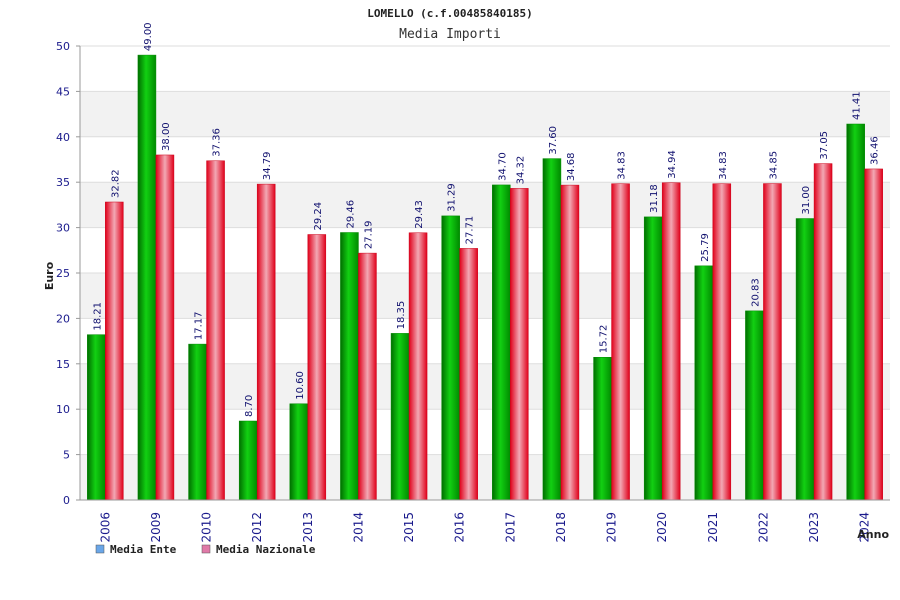 The width and height of the screenshot is (900, 600). Describe the element at coordinates (502, 166) in the screenshot. I see `value-label: 34.70` at that location.